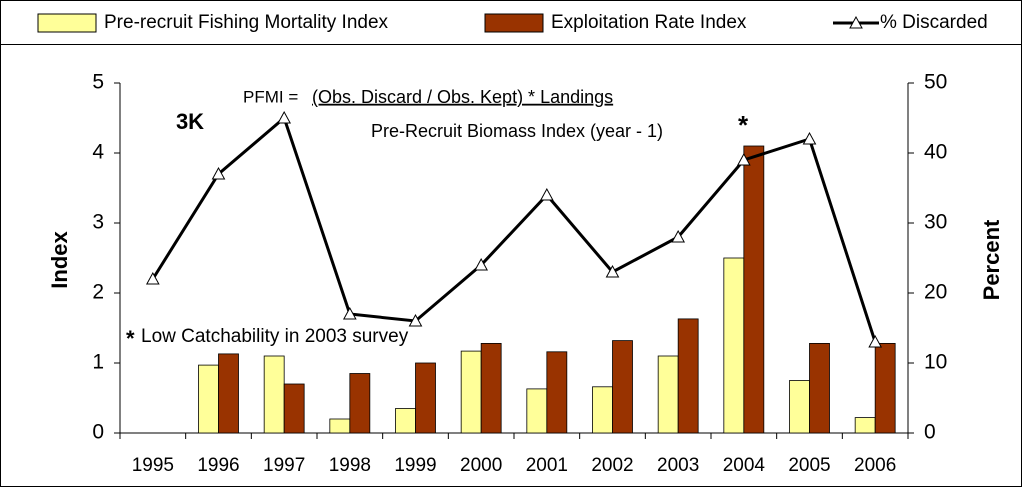 This screenshot has height=492, width=1022. Describe the element at coordinates (350, 465) in the screenshot. I see `x-tick-label: 1998` at that location.